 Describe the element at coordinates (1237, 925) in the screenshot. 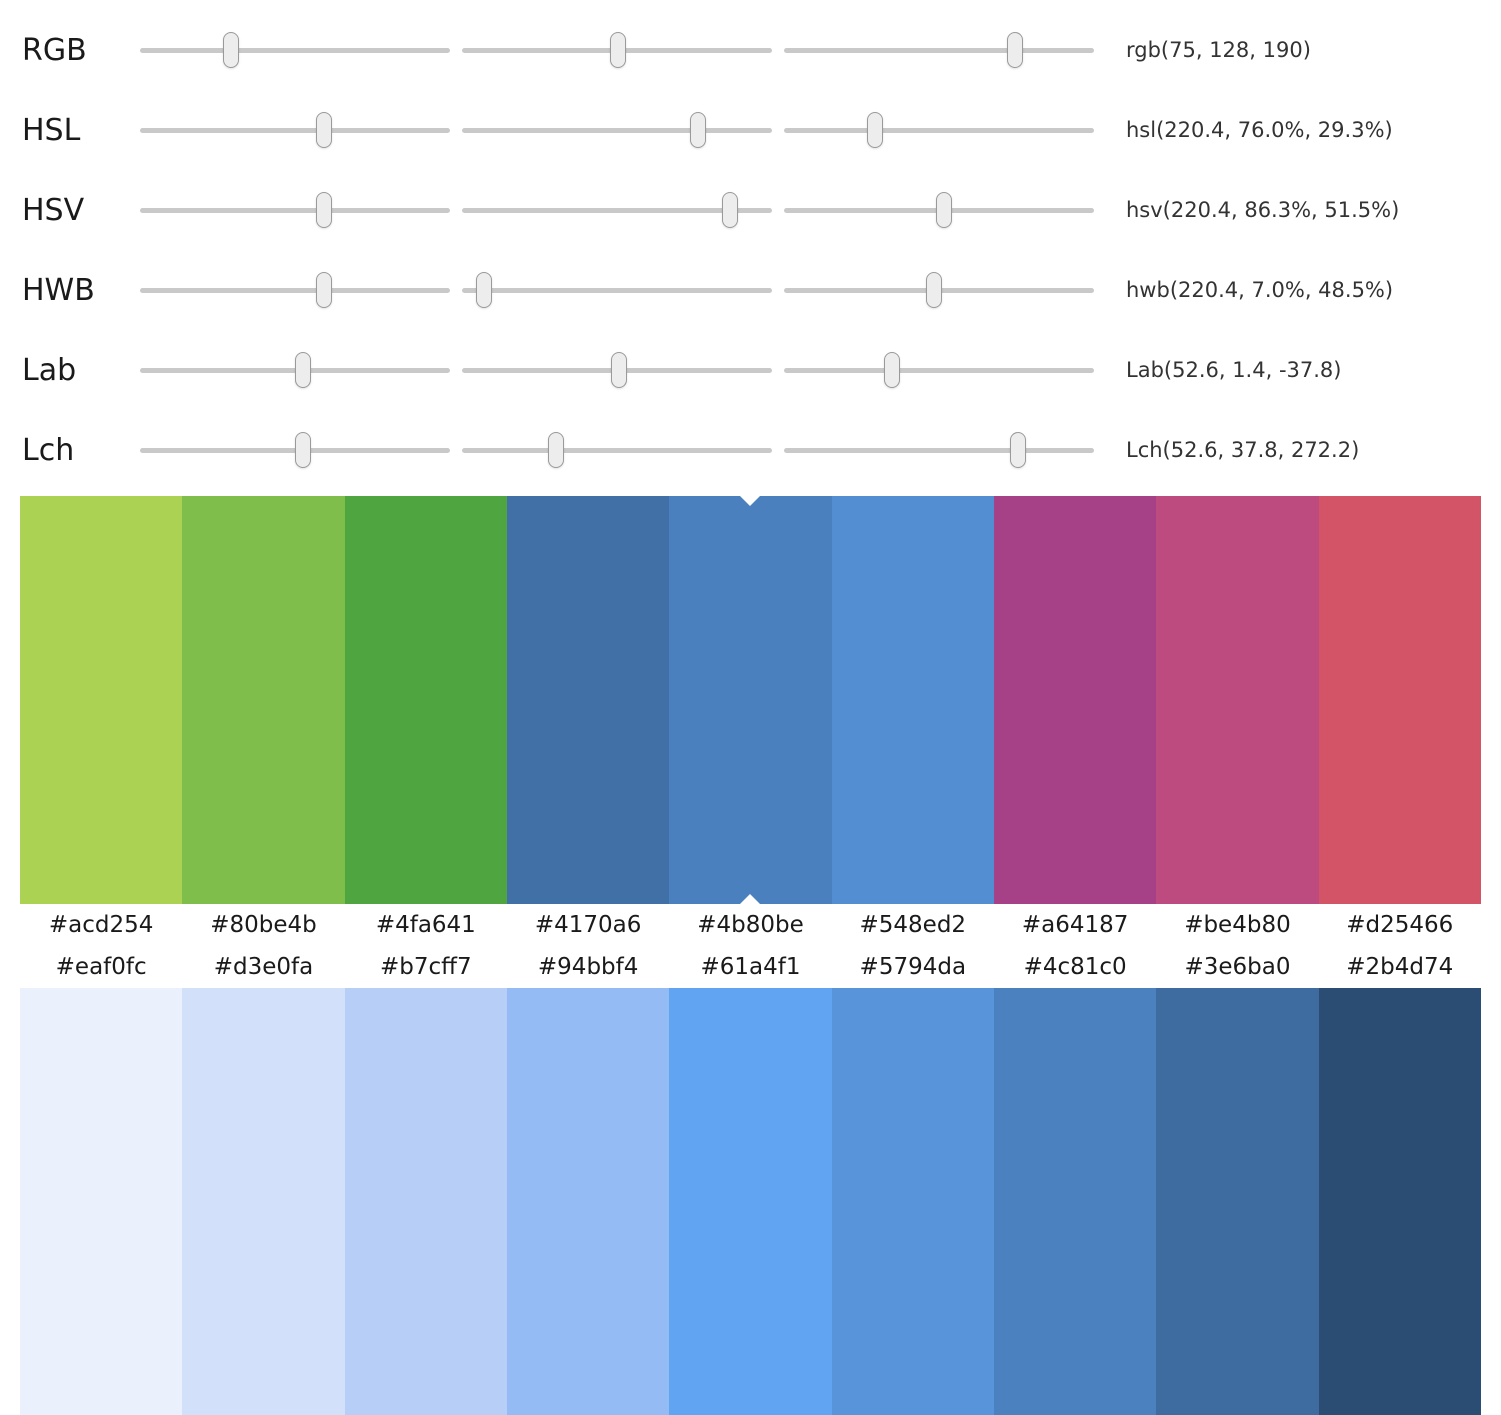

I see `hex-label-be4b80: #be4b80` at that location.